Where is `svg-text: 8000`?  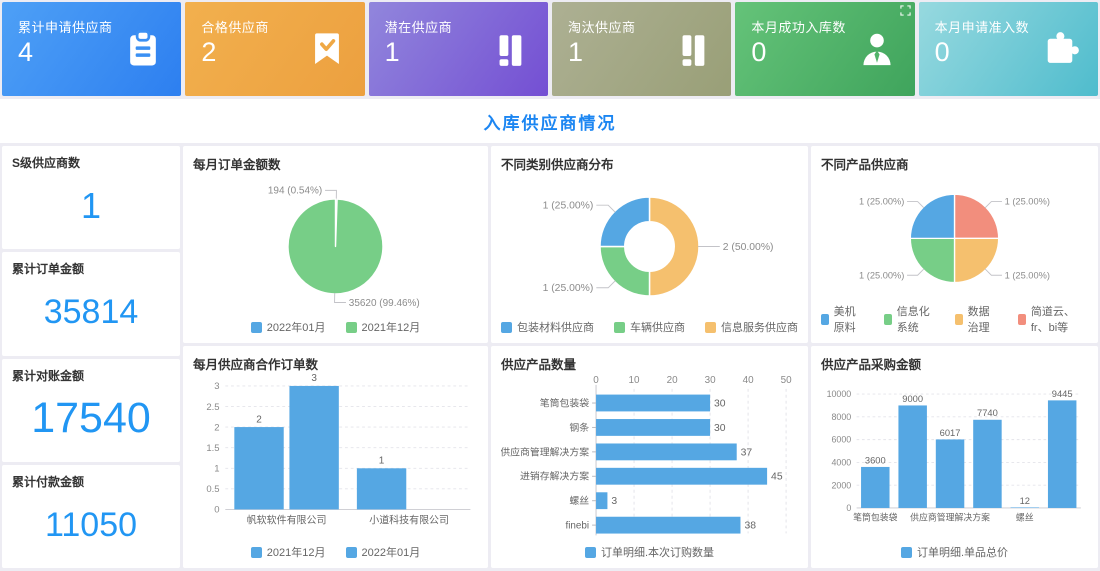 svg-text: 8000 is located at coordinates (842, 417).